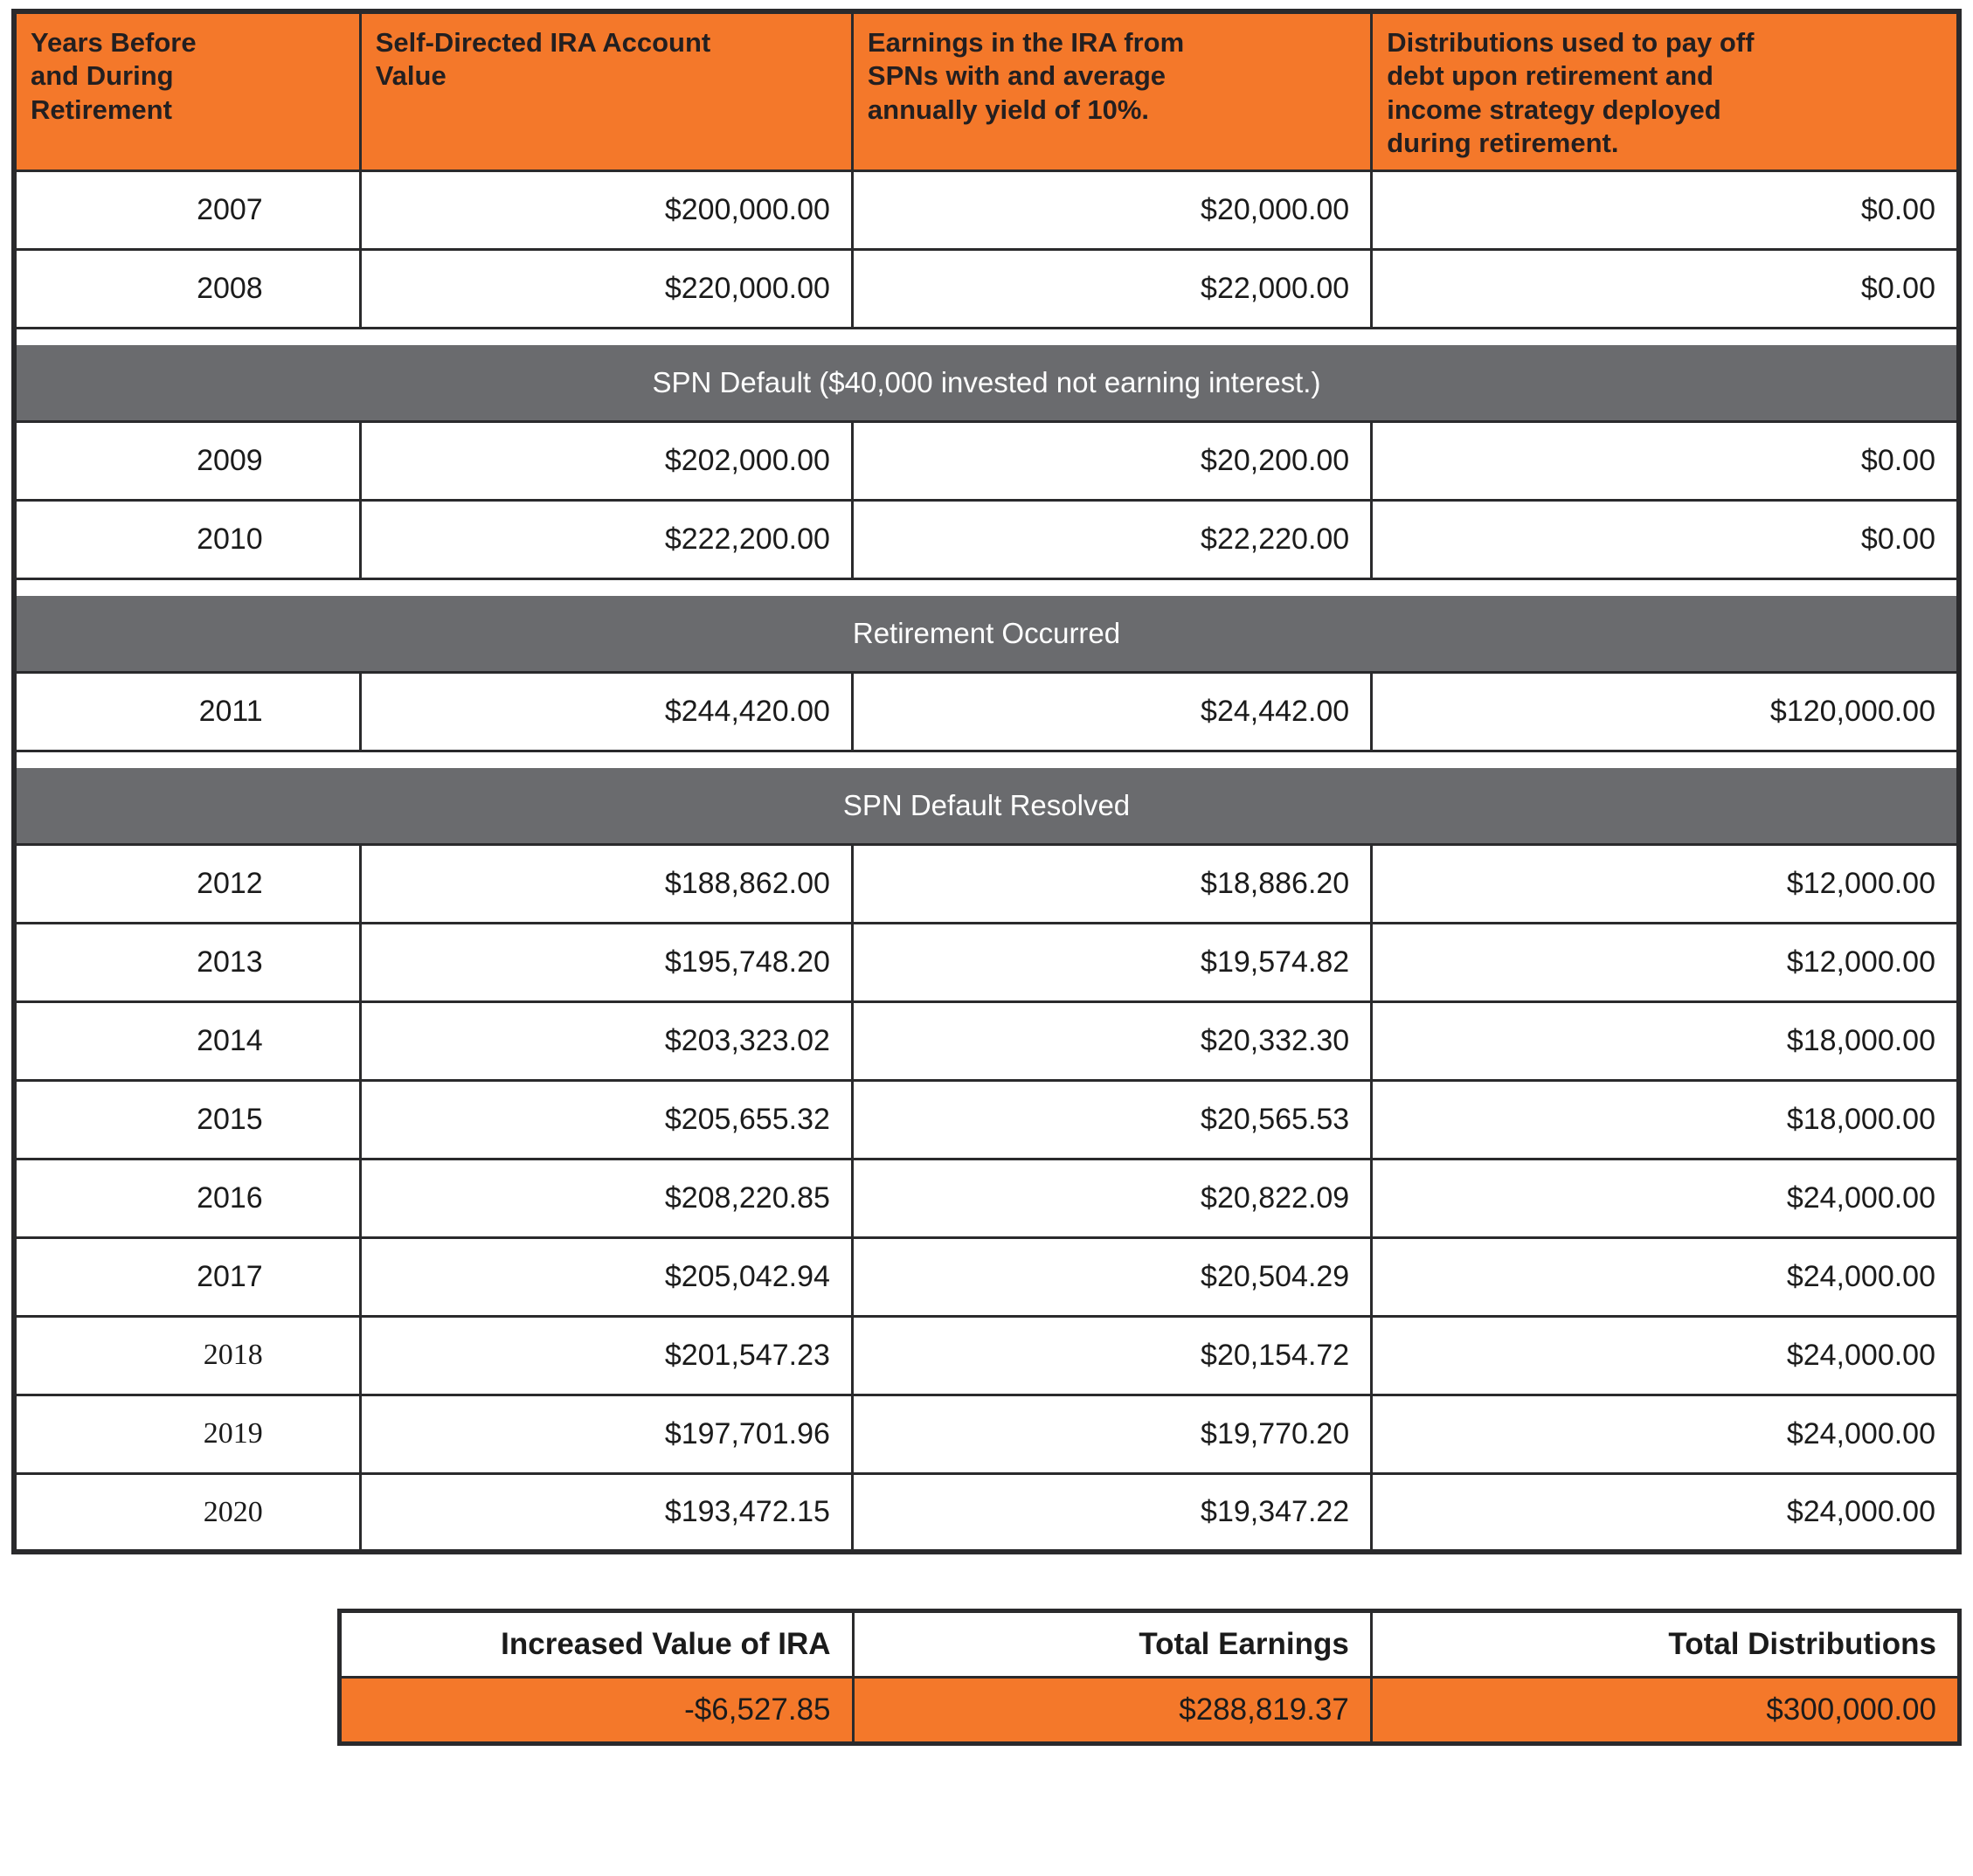 This screenshot has height=1876, width=1973. What do you see at coordinates (1112, 1434) in the screenshot?
I see `earnings-cell: $19,770.20` at bounding box center [1112, 1434].